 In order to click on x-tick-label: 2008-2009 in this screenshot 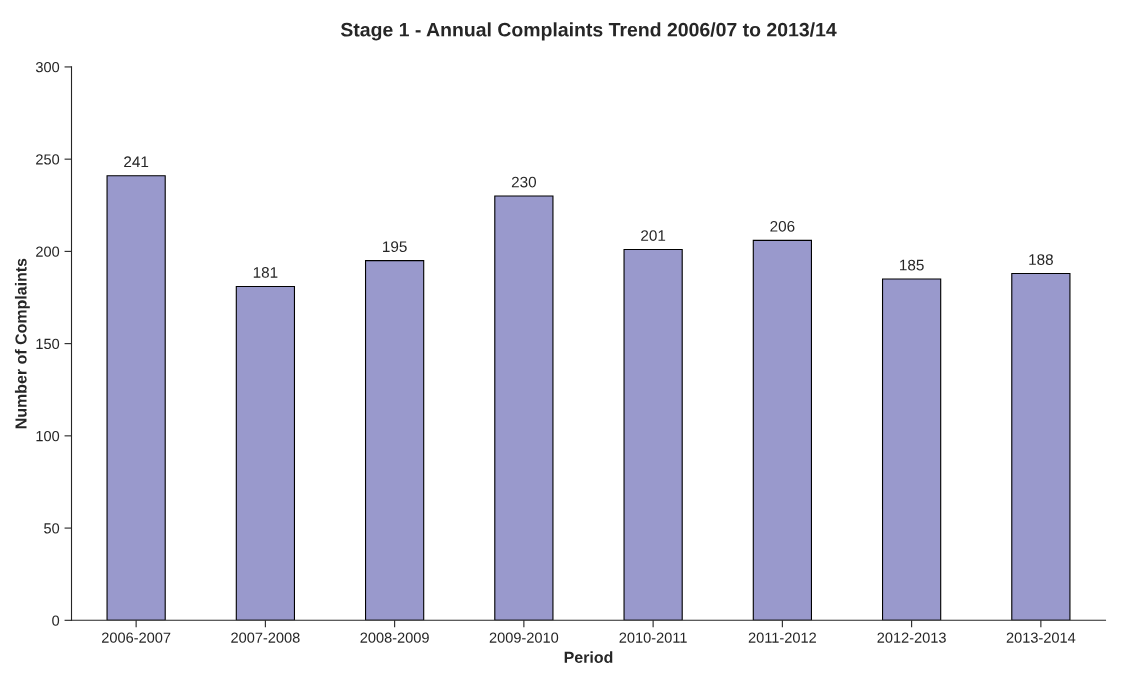, I will do `click(394, 637)`.